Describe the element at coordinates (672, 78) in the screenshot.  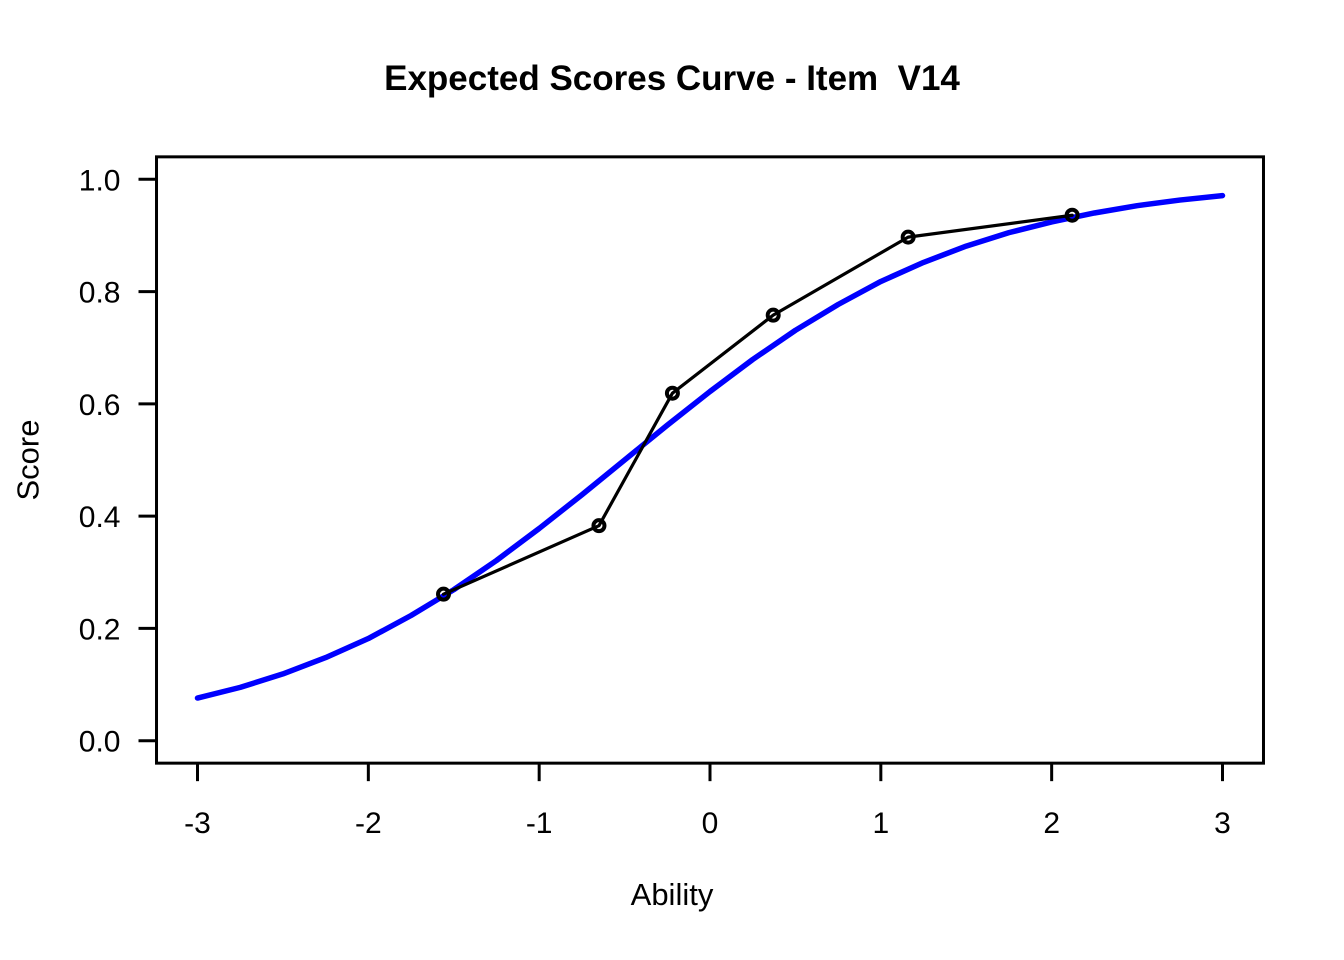
I see `chart-title: Expected Scores Curve - Item V14` at that location.